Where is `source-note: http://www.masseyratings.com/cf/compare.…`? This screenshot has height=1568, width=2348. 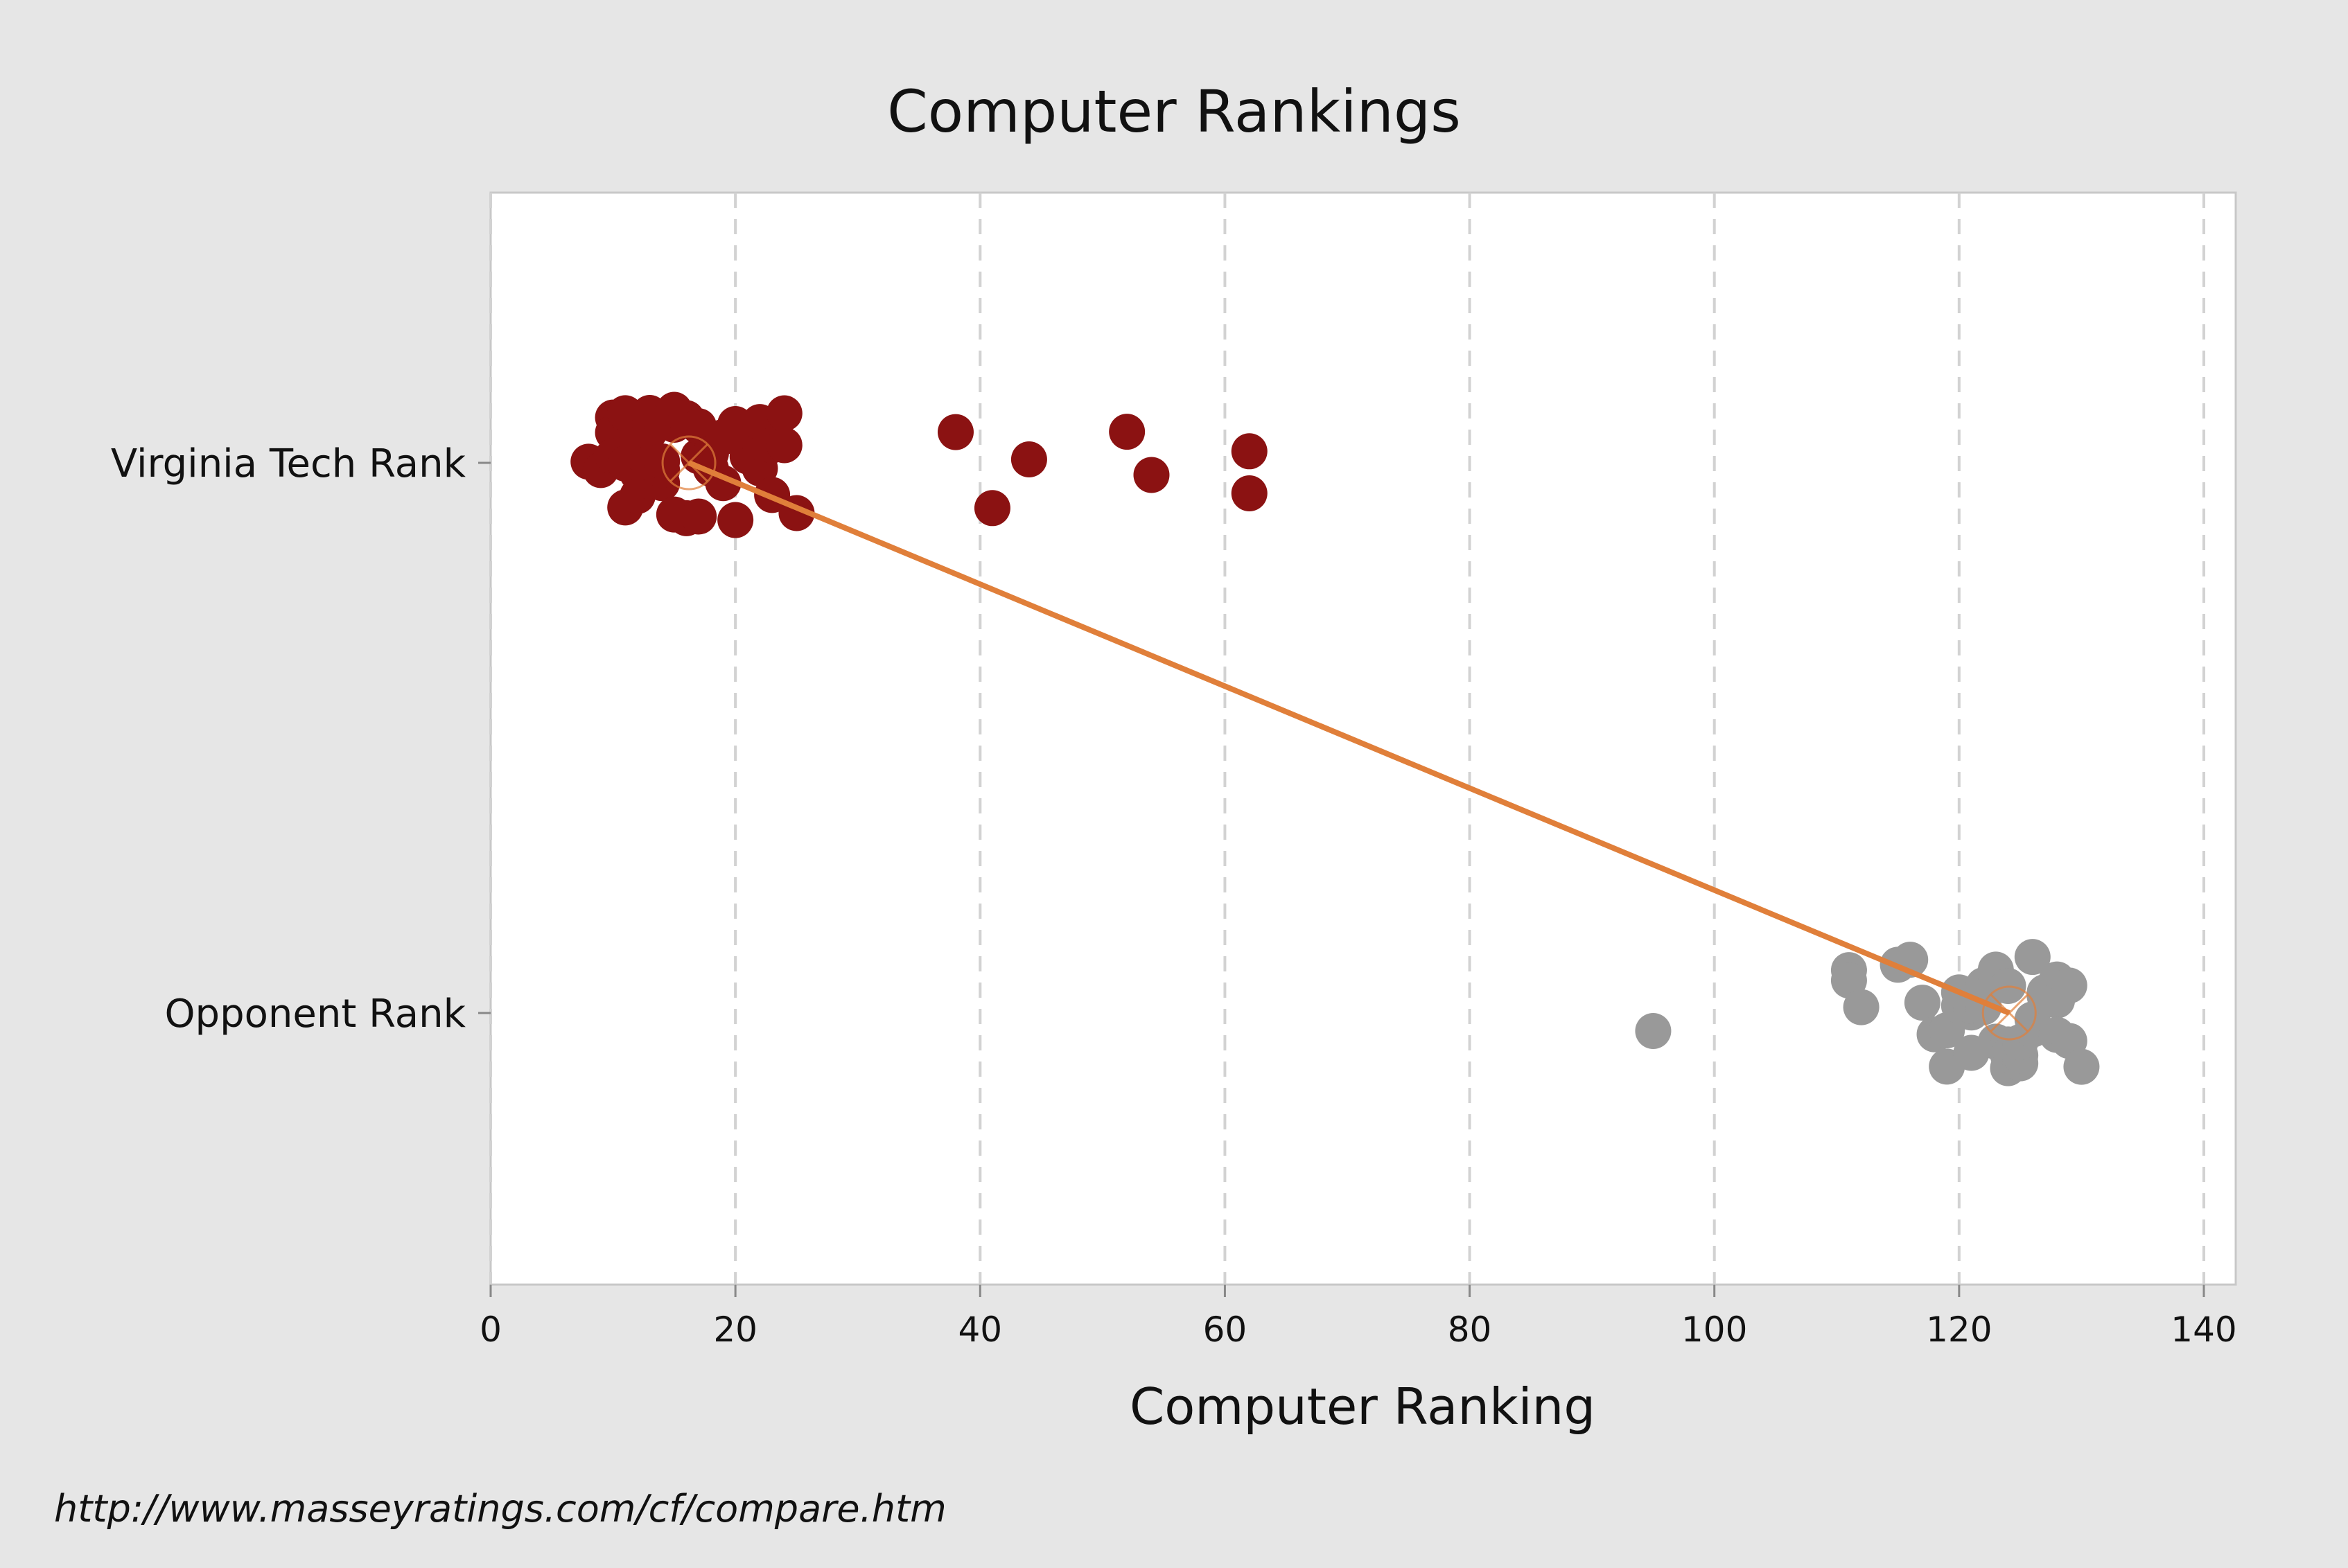
source-note: http://www.masseyratings.com/cf/compare.… is located at coordinates (500, 1509).